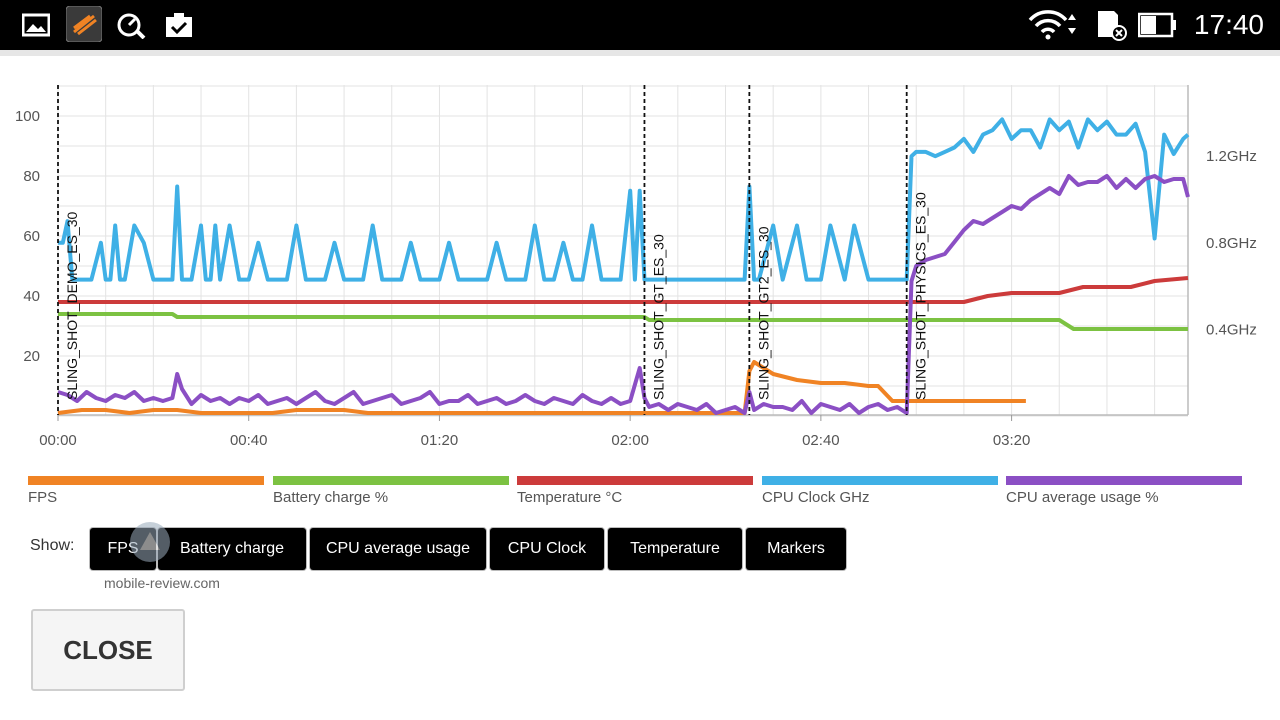 Image resolution: width=1280 pixels, height=720 pixels. What do you see at coordinates (1231, 329) in the screenshot?
I see `right-axis-tick-label: 0.4GHz` at bounding box center [1231, 329].